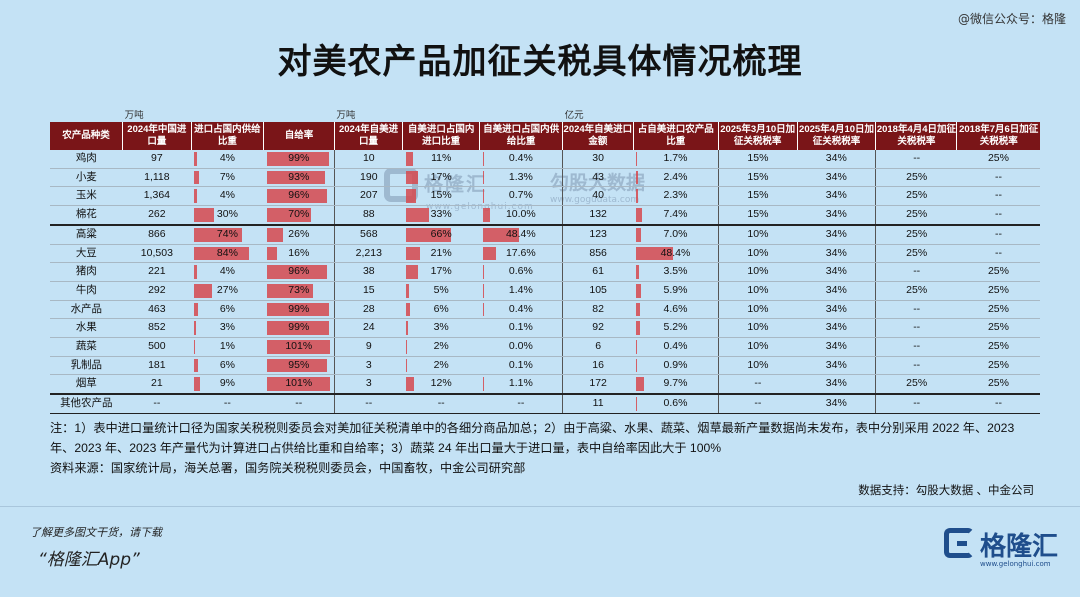  I want to click on cell-value: 27%, so click(227, 289).